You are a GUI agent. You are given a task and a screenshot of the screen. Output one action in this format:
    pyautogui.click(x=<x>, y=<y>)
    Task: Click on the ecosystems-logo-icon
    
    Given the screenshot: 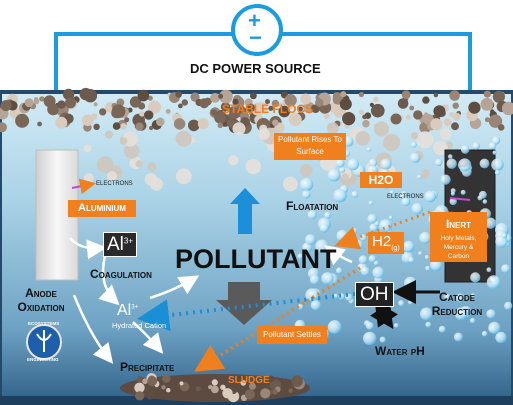 What is the action you would take?
    pyautogui.click(x=44, y=342)
    